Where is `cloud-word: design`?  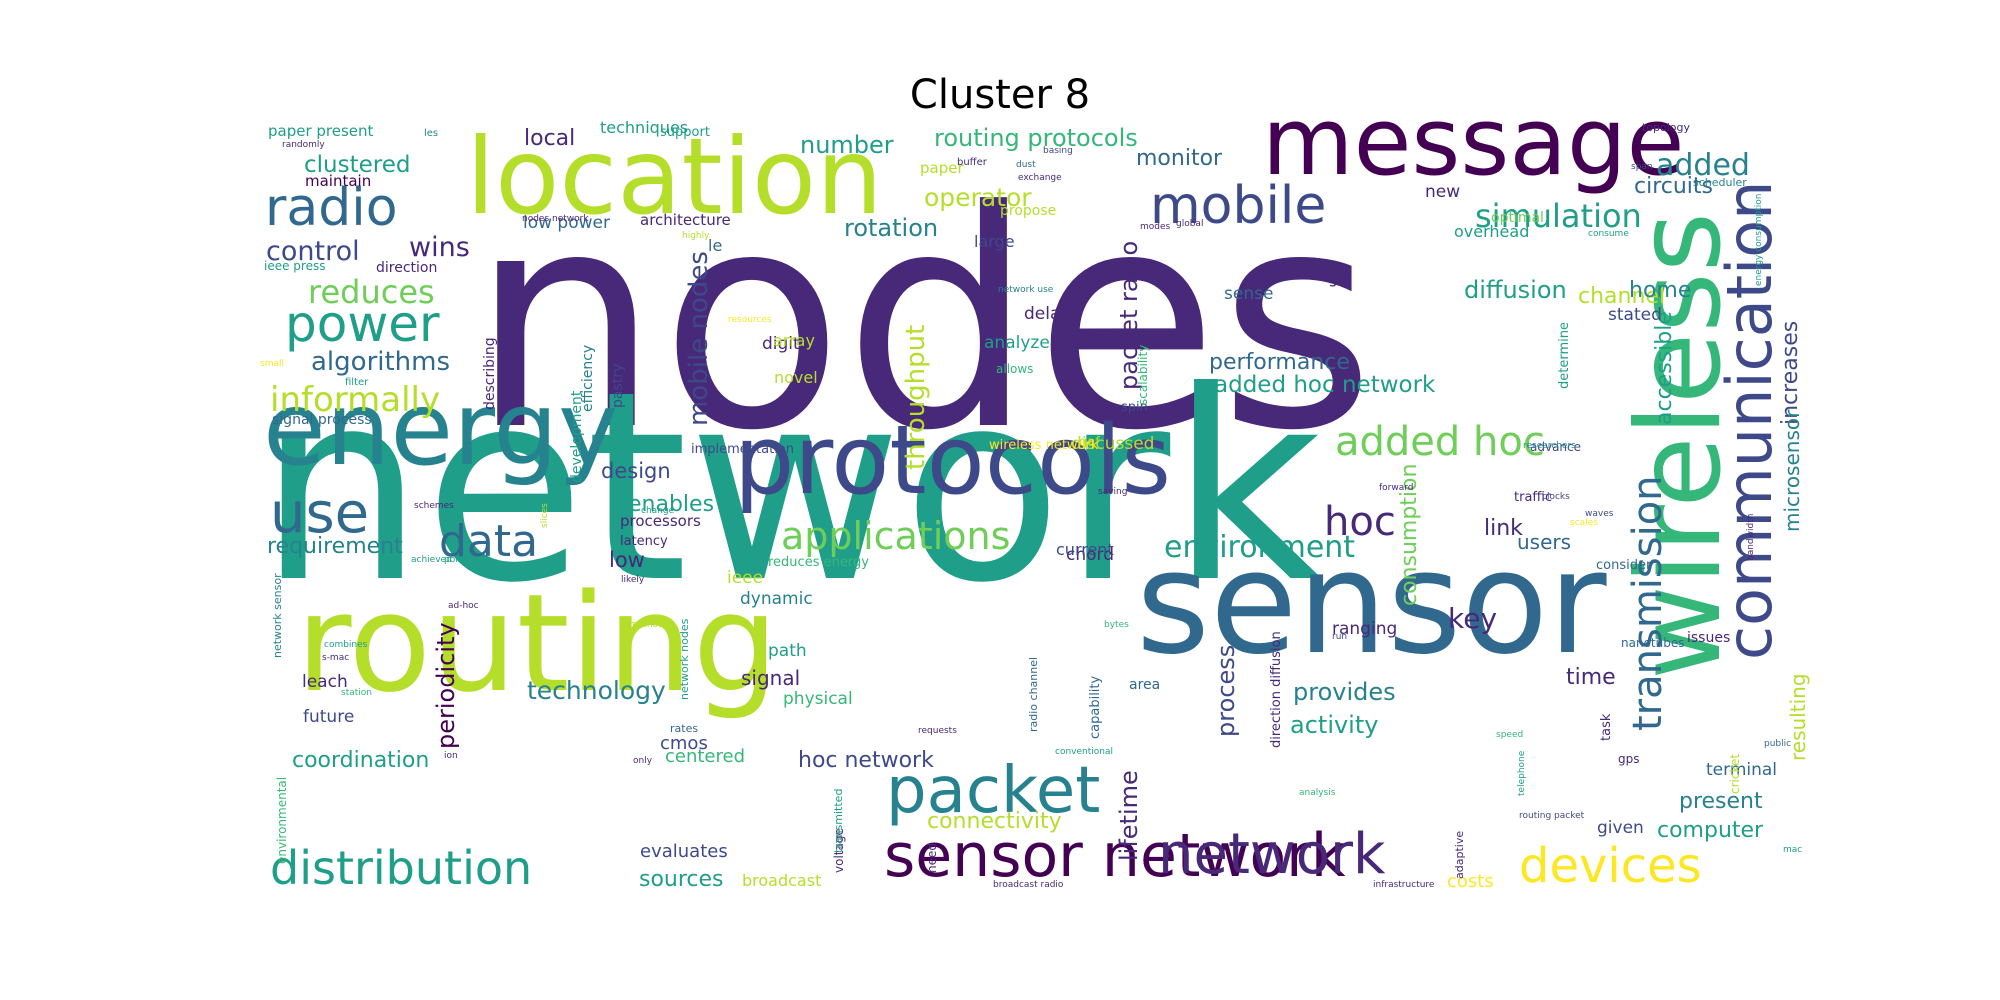 cloud-word: design is located at coordinates (636, 471).